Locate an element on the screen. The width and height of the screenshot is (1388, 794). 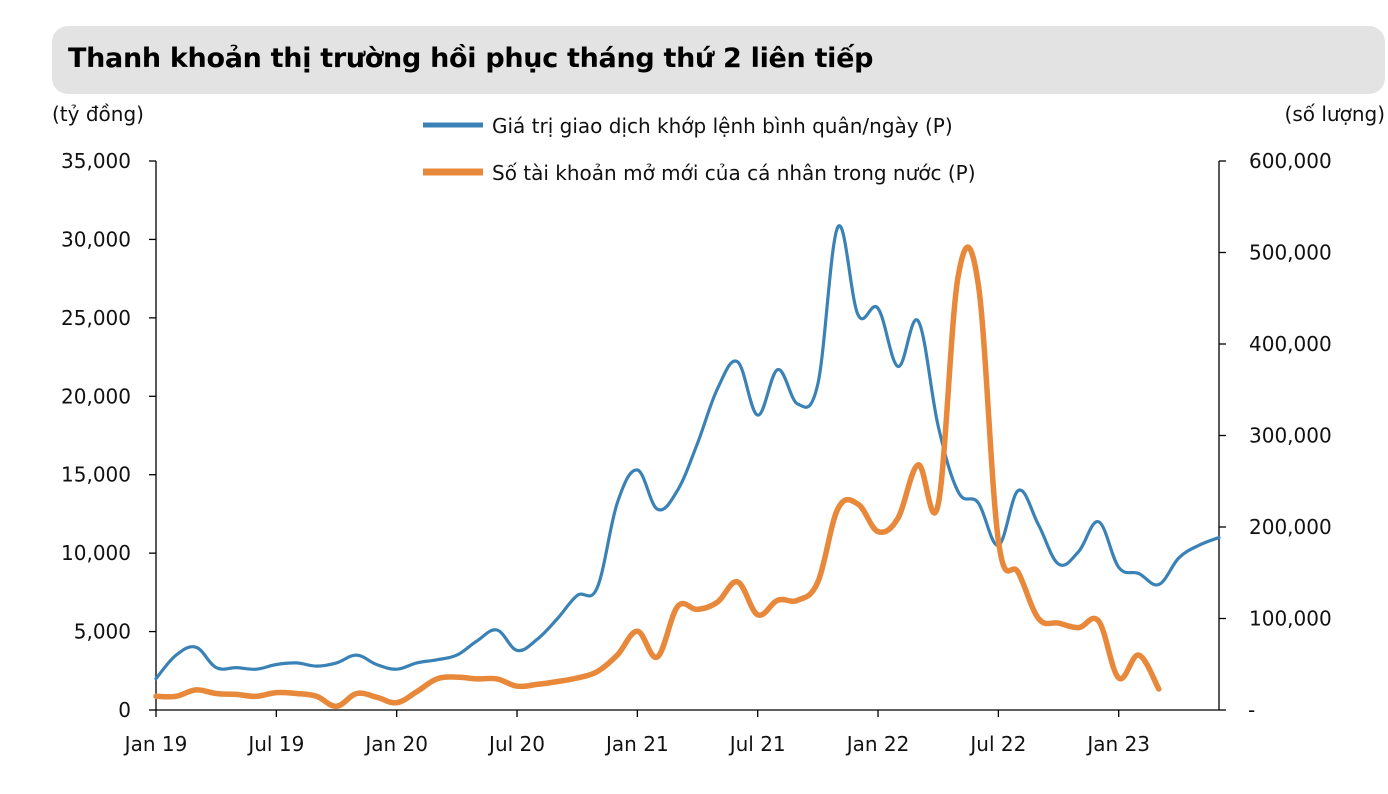
left-tick-label: 25,000 is located at coordinates (96, 318).